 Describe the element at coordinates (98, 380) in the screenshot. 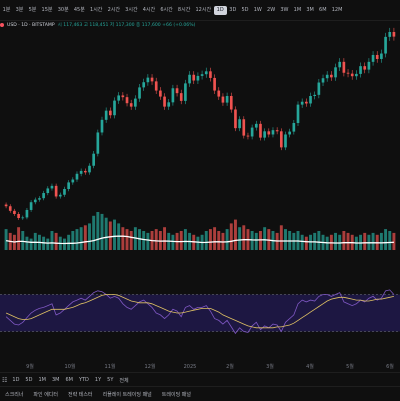

I see `range-1Y: 1Y` at that location.